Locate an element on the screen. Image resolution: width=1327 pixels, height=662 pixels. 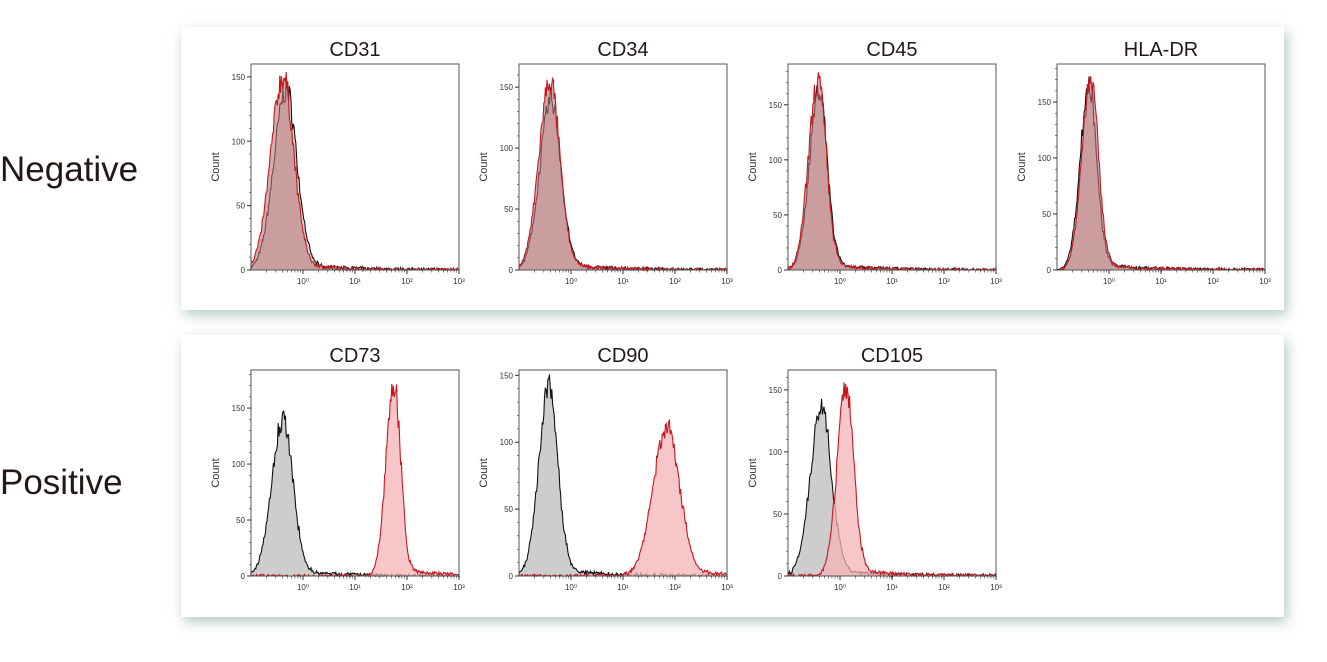
histogram-cd73: CD73 0 50 100 150 10⁰ 10¹ 10² 10³ Count is located at coordinates (337, 468).